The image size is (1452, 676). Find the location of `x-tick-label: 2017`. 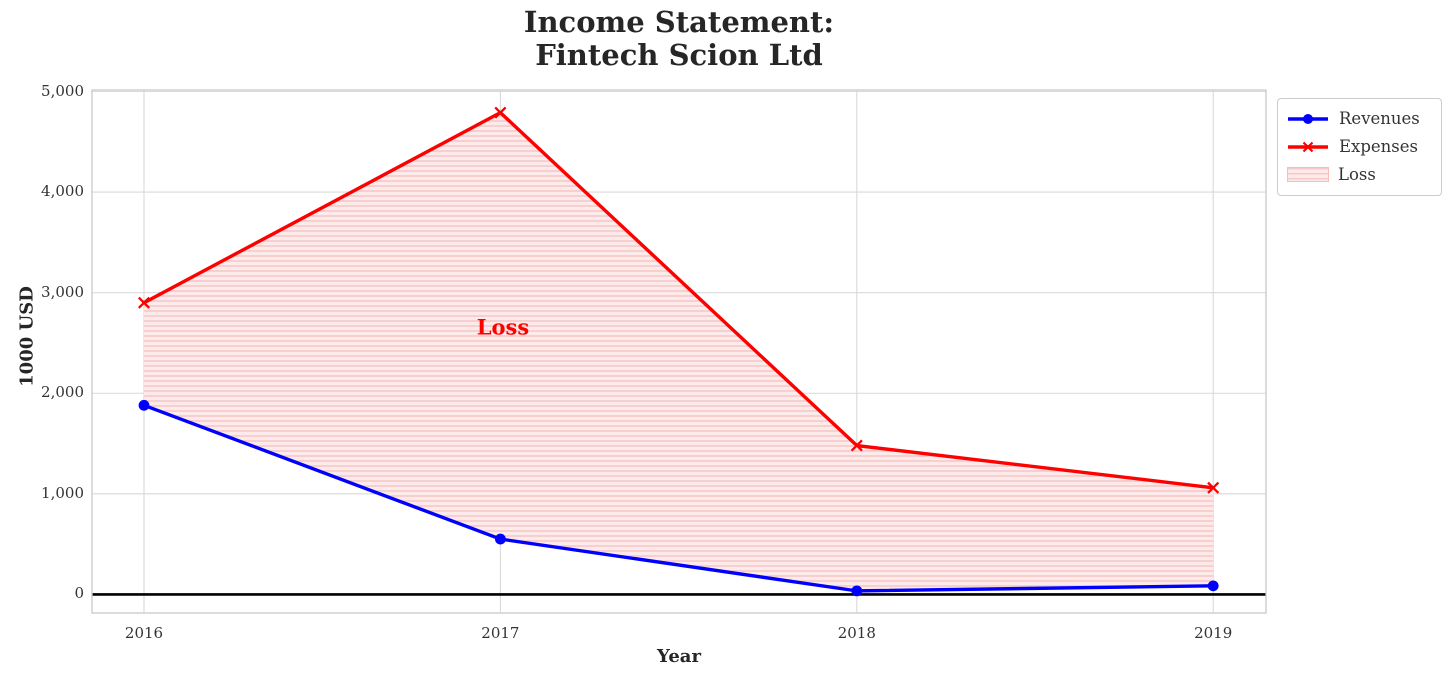

x-tick-label: 2017 is located at coordinates (500, 633).